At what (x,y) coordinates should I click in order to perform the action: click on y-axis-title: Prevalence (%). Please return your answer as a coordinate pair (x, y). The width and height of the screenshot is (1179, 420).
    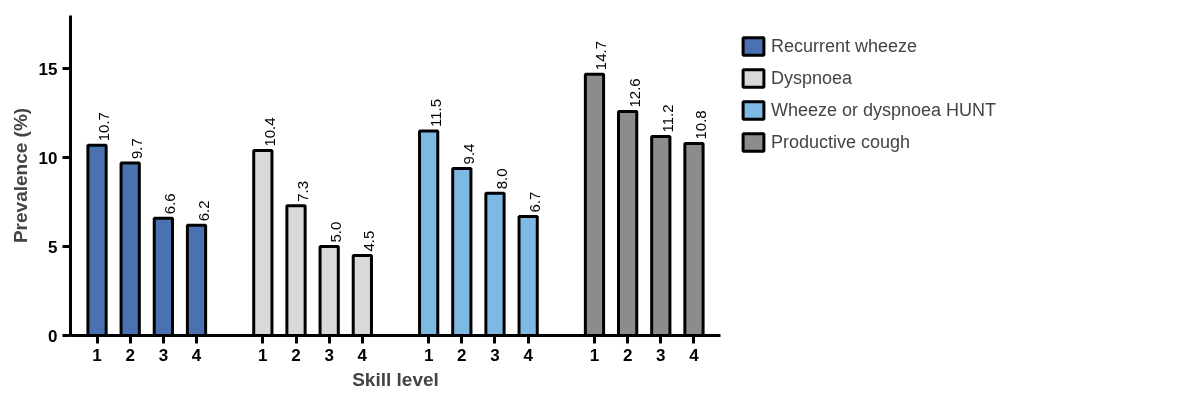
    Looking at the image, I should click on (20, 175).